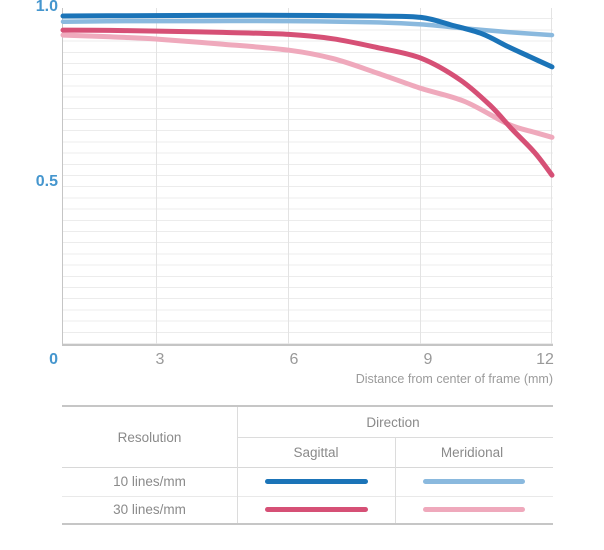  Describe the element at coordinates (160, 359) in the screenshot. I see `x-axis-tick-3: 3` at that location.